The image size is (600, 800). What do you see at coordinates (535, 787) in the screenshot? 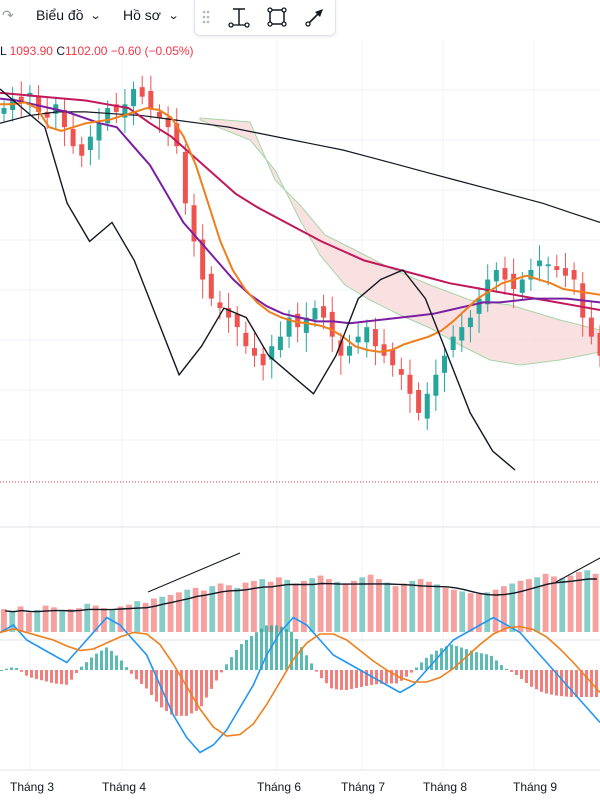
I see `x-axis-label: Tháng 9` at bounding box center [535, 787].